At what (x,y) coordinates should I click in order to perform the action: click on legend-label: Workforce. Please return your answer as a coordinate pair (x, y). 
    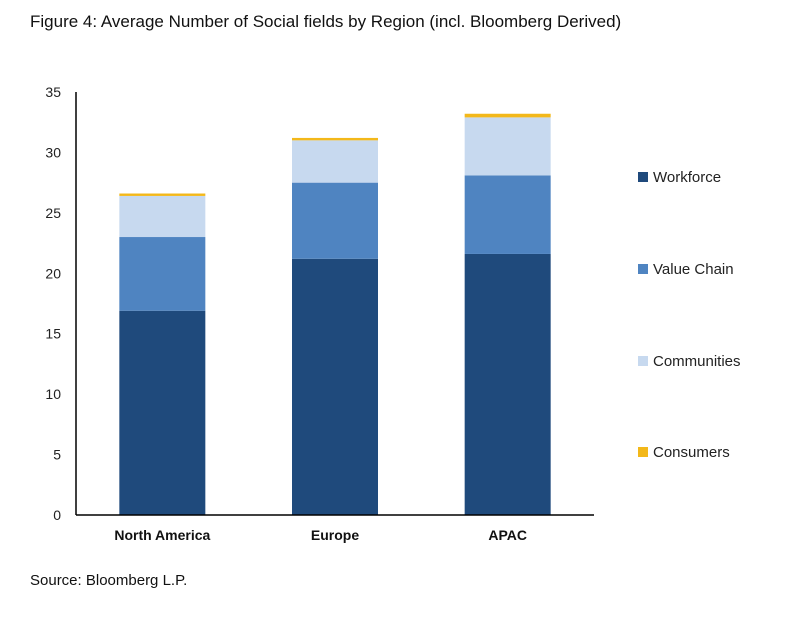
    Looking at the image, I should click on (687, 177).